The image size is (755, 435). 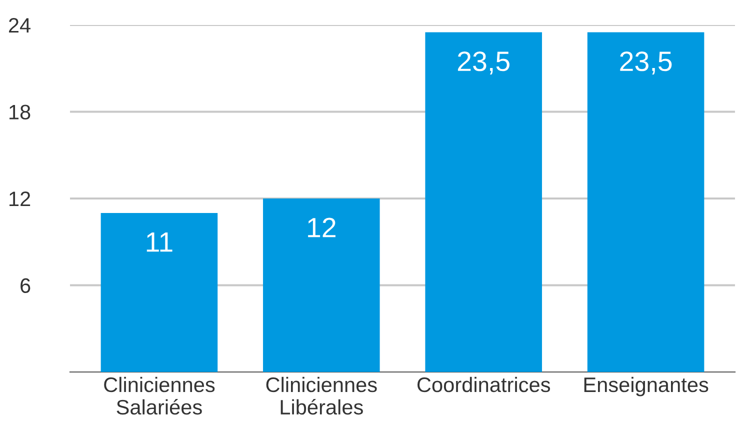 What do you see at coordinates (484, 384) in the screenshot?
I see `x-tick-label: Coordinatrices` at bounding box center [484, 384].